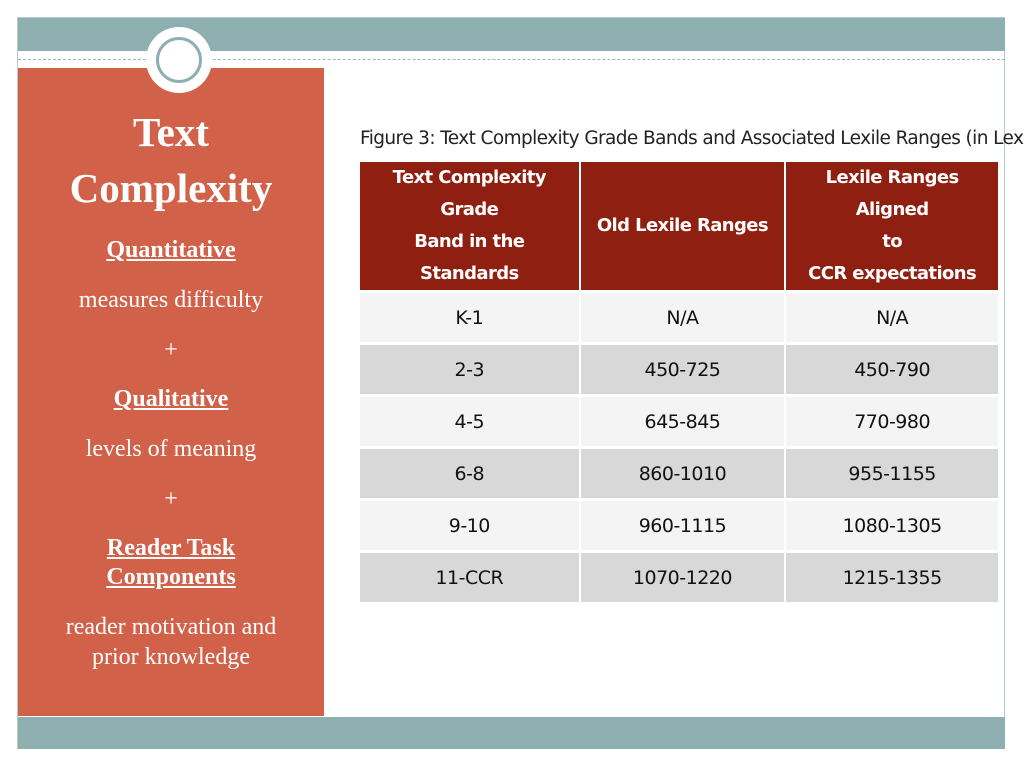 The height and width of the screenshot is (768, 1024). What do you see at coordinates (892, 319) in the screenshot?
I see `cell-aligned: N/A` at bounding box center [892, 319].